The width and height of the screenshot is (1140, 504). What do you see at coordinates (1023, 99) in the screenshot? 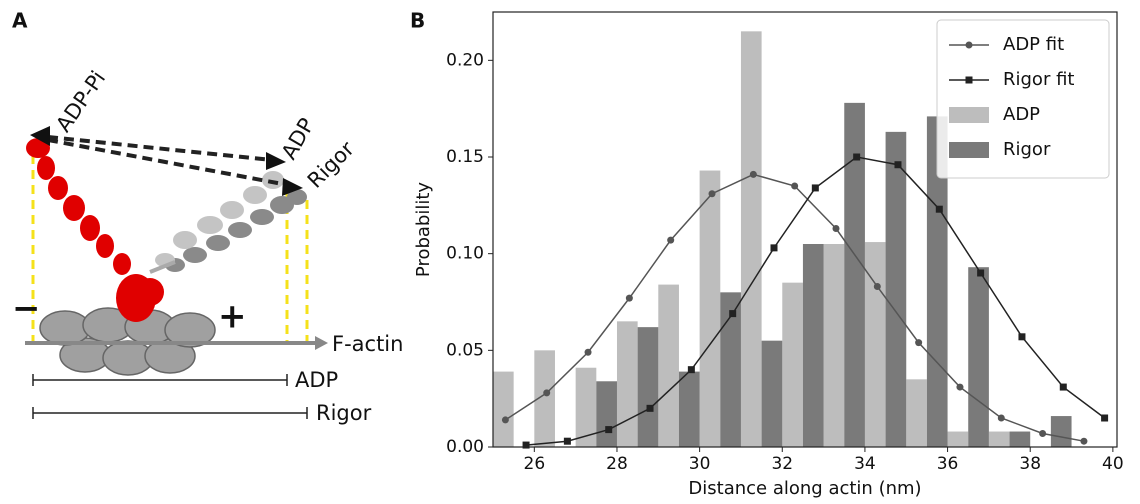
I see `legend-box` at bounding box center [1023, 99].